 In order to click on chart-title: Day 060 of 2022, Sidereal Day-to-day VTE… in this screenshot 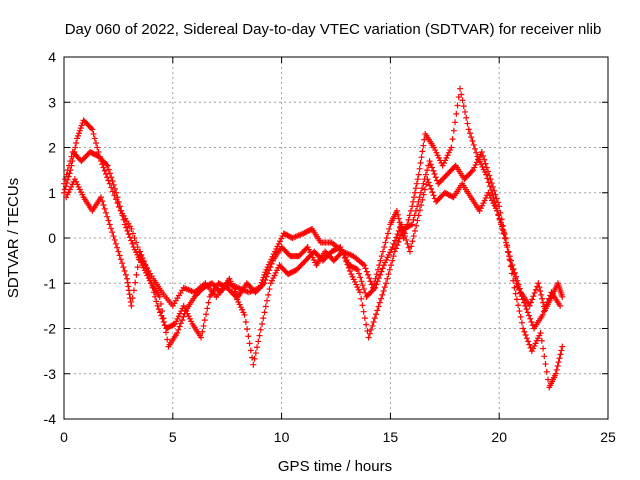, I will do `click(333, 29)`.